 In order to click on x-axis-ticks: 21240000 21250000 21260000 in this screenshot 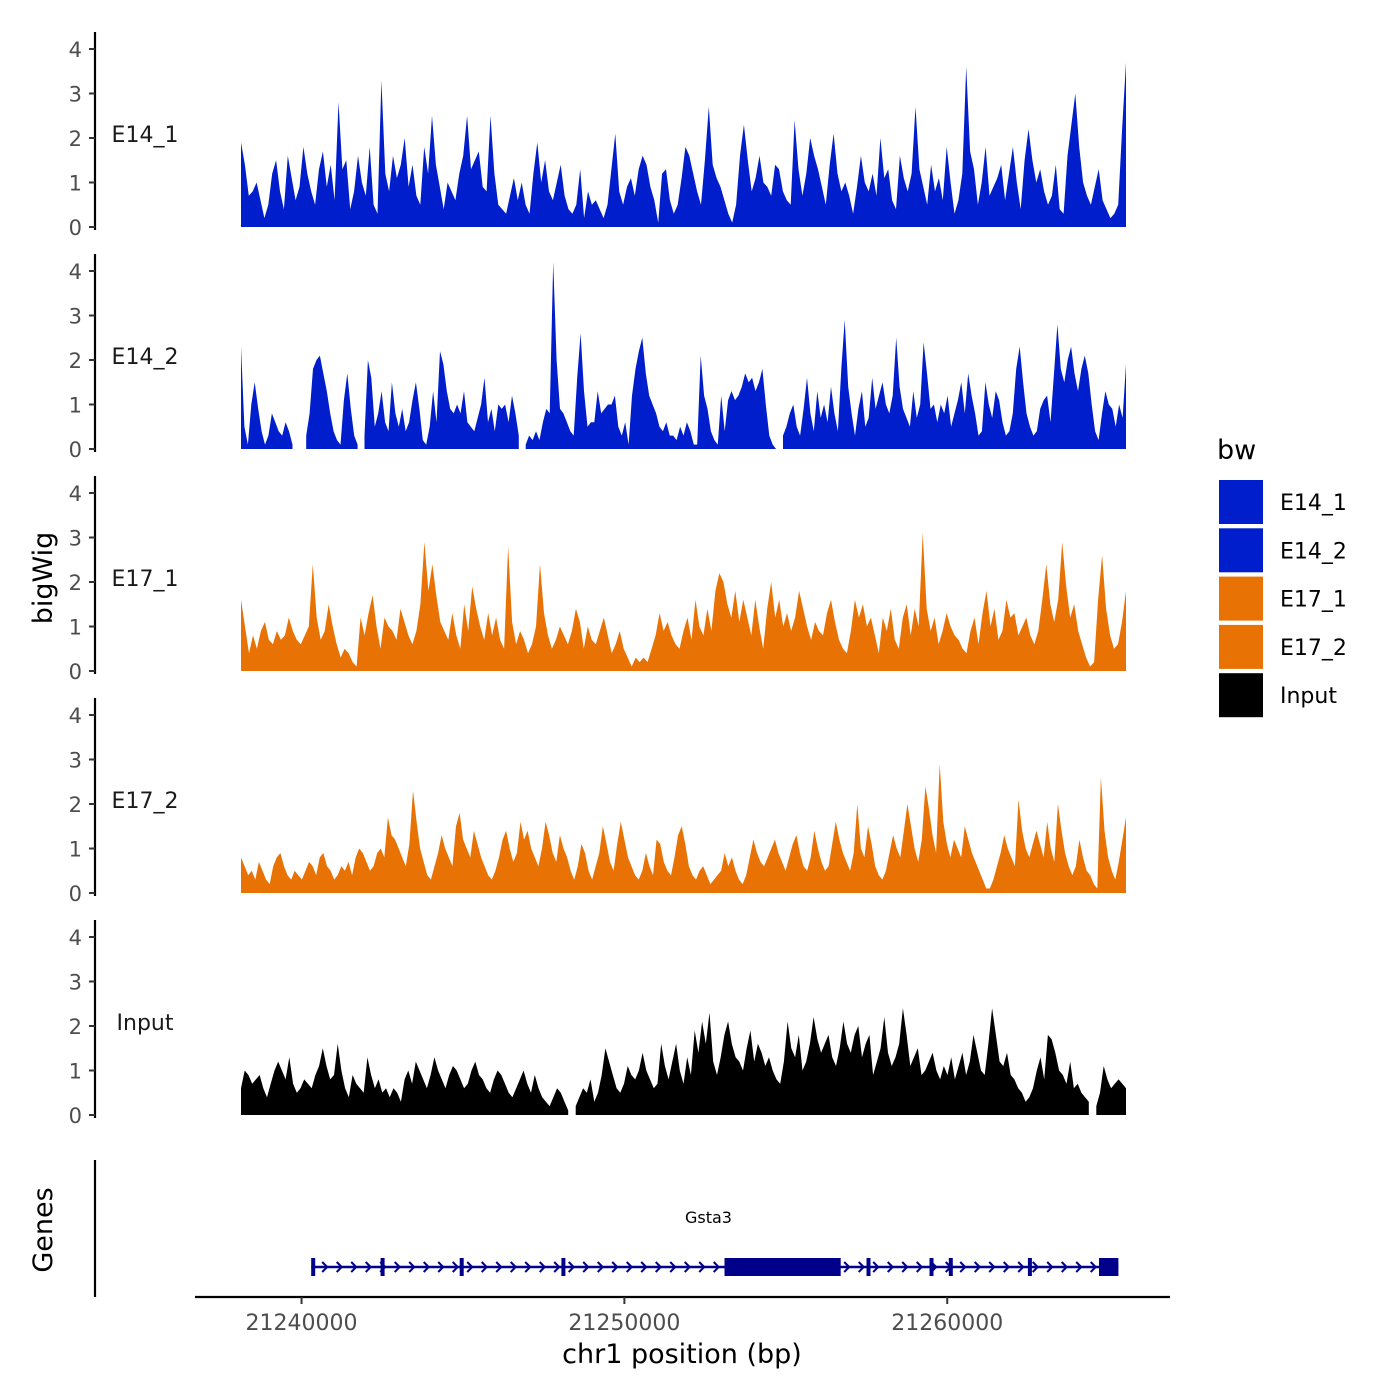, I will do `click(624, 1316)`.